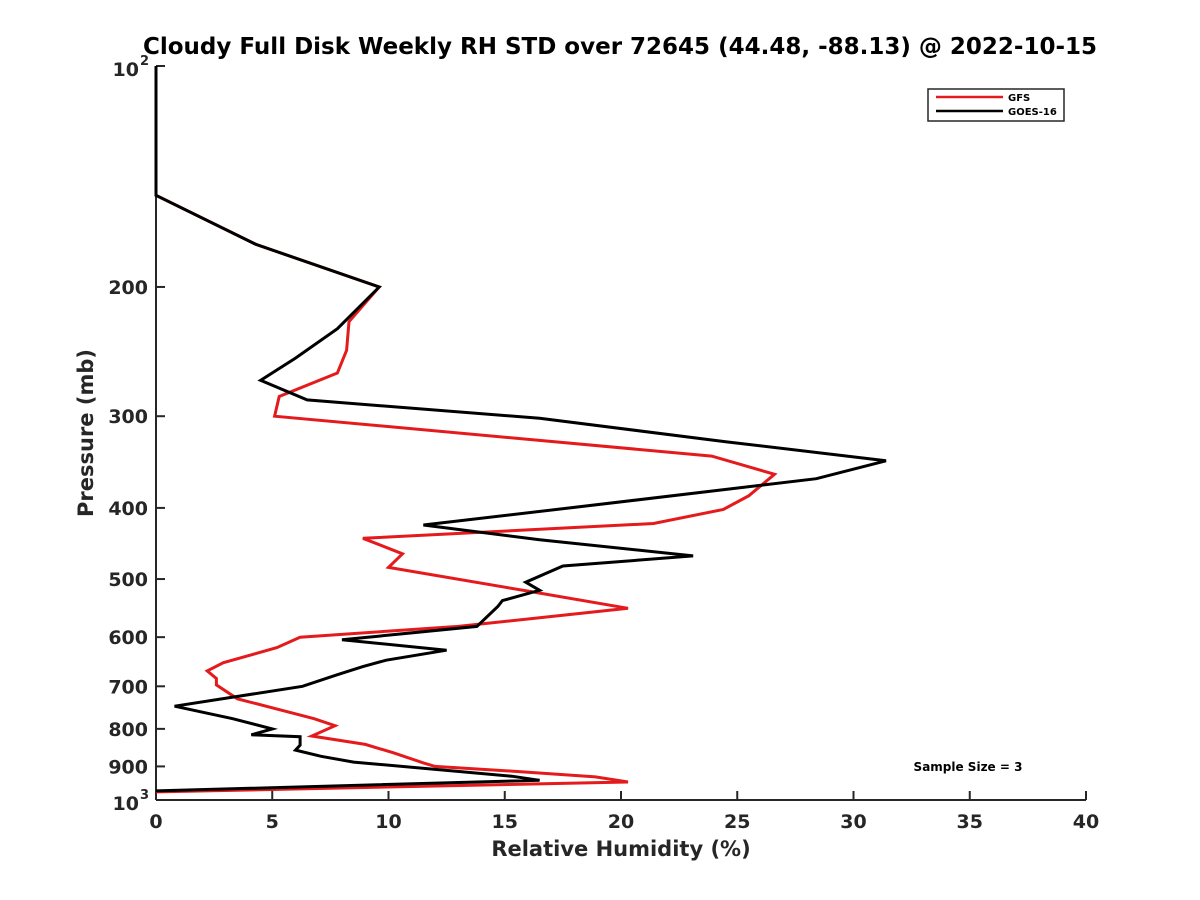  Describe the element at coordinates (128, 288) in the screenshot. I see `y-tick-label: 200` at that location.